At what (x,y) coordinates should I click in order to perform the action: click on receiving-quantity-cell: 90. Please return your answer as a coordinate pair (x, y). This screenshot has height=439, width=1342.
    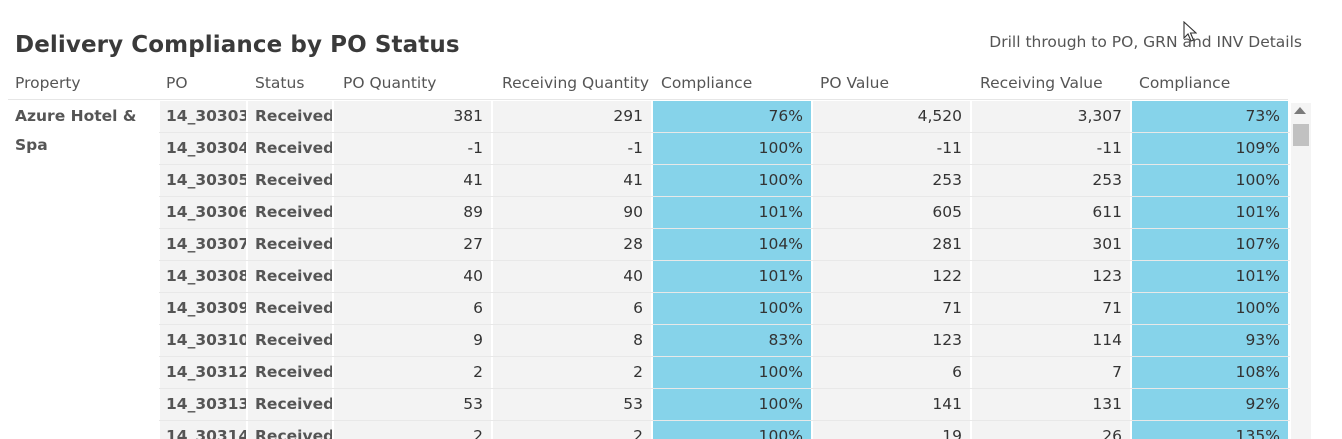
    Looking at the image, I should click on (572, 212).